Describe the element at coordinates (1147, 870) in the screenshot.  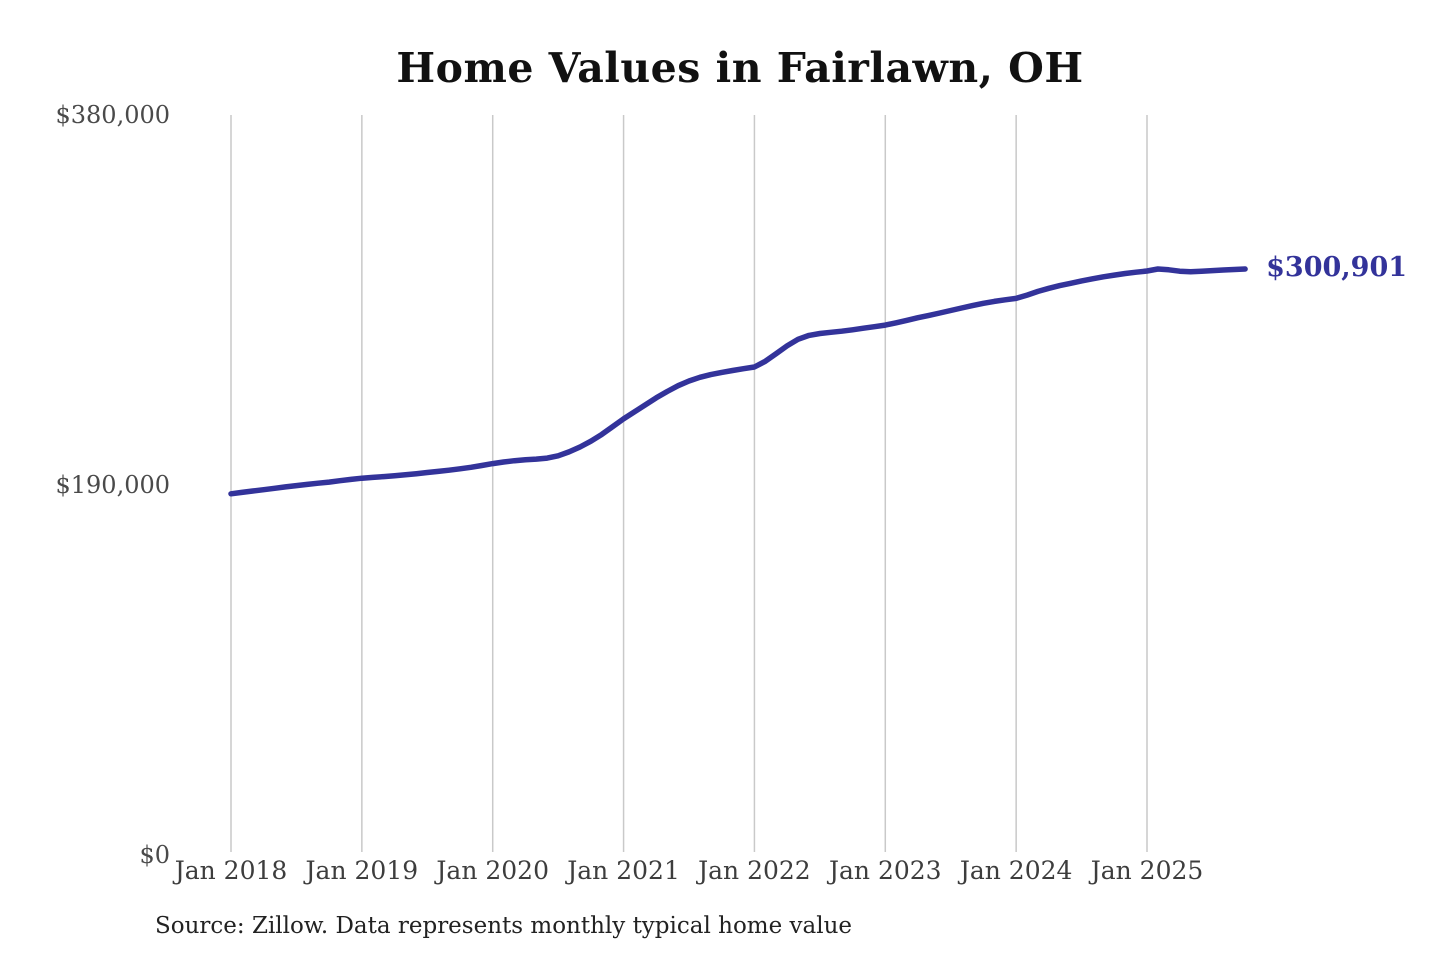
I see `x-axis-tick-label: Jan 2025` at that location.